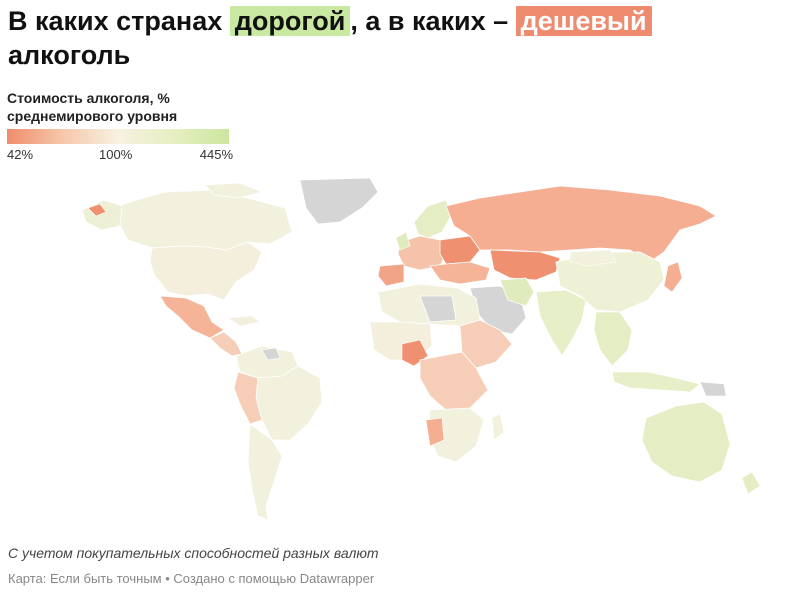 The width and height of the screenshot is (800, 594). What do you see at coordinates (517, 292) in the screenshot?
I see `region-iran` at bounding box center [517, 292].